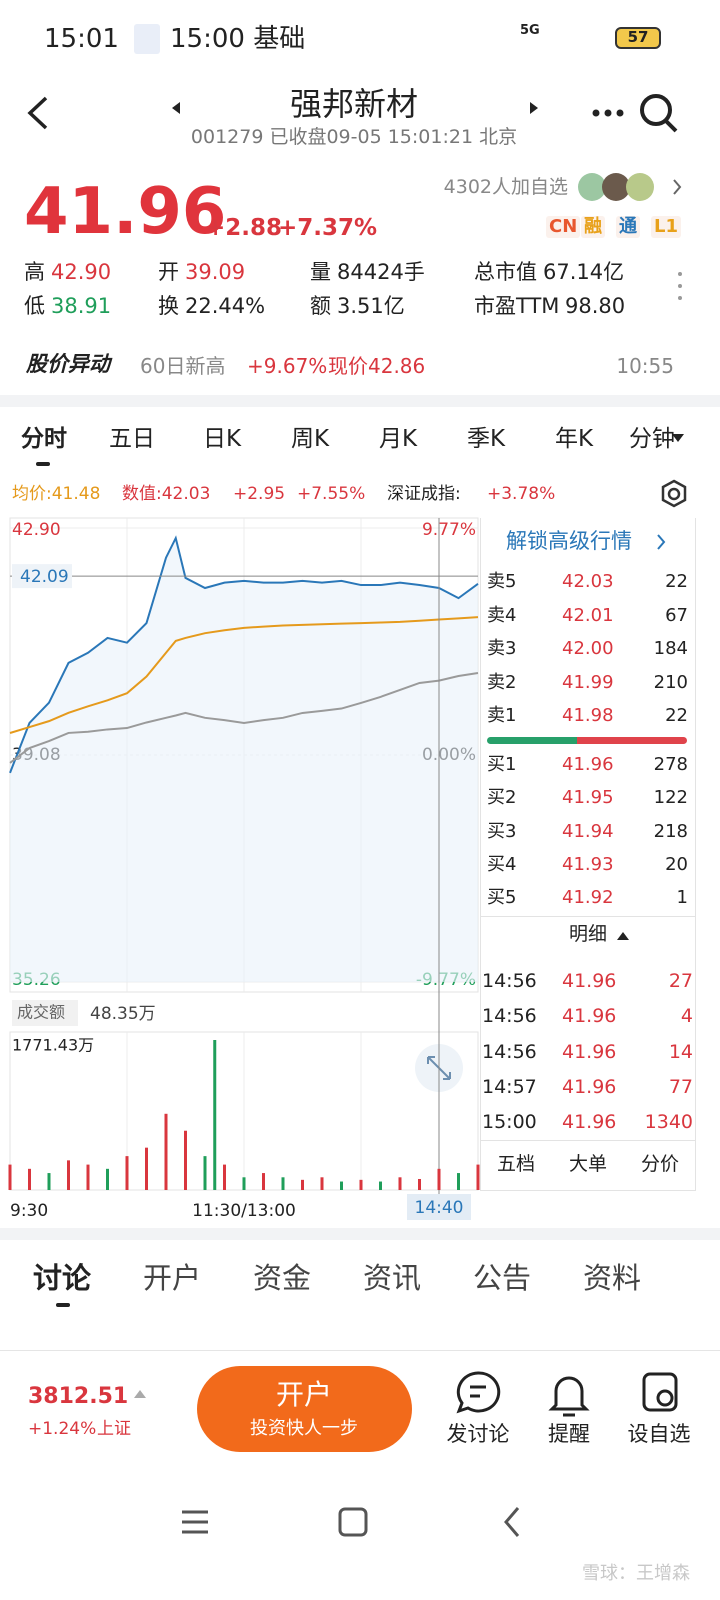  I want to click on unlock-link: 解锁高级行情, so click(569, 541).